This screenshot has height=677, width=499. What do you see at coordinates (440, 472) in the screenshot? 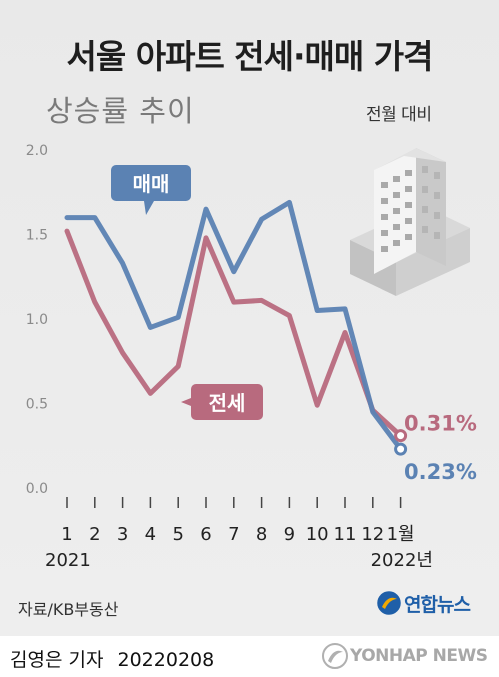
I see `end-value-label: 0.23%` at bounding box center [440, 472].